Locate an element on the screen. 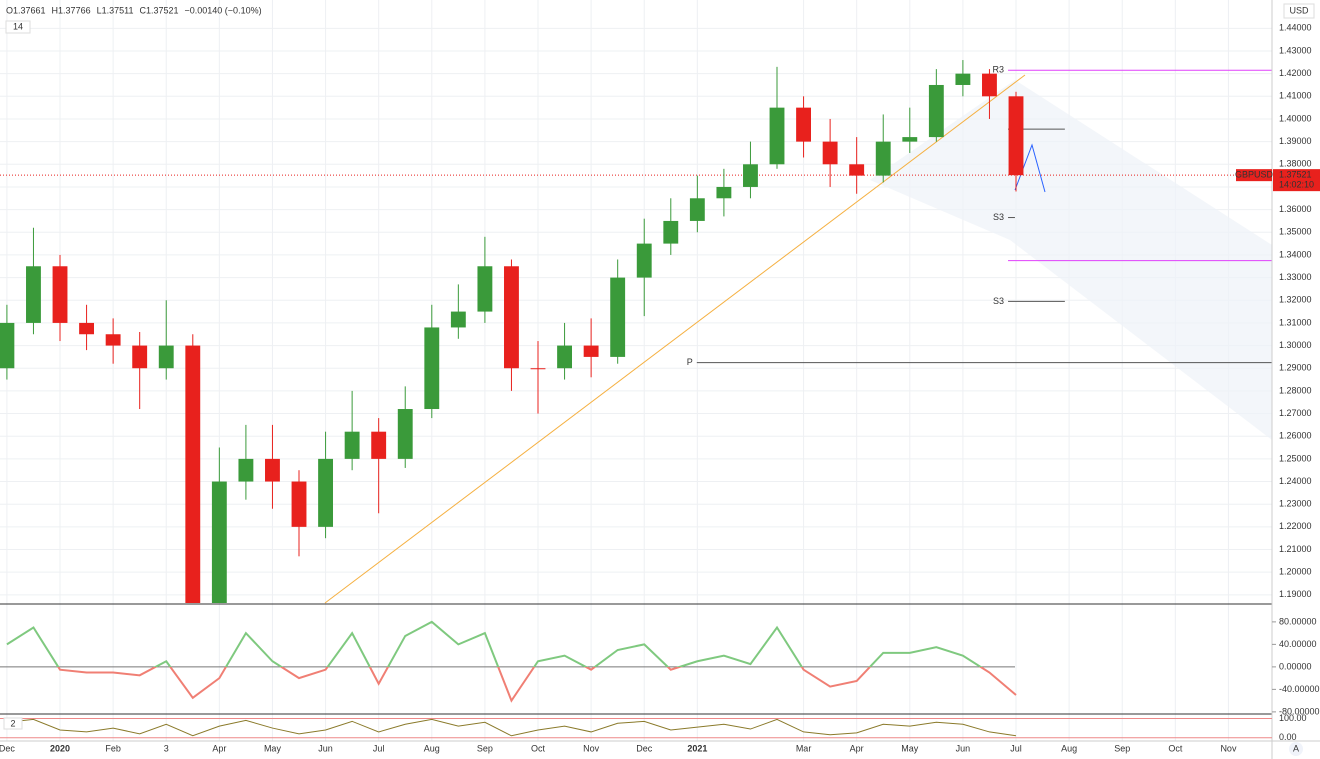 This screenshot has height=759, width=1320. oscillator-pane is located at coordinates (638, 666).